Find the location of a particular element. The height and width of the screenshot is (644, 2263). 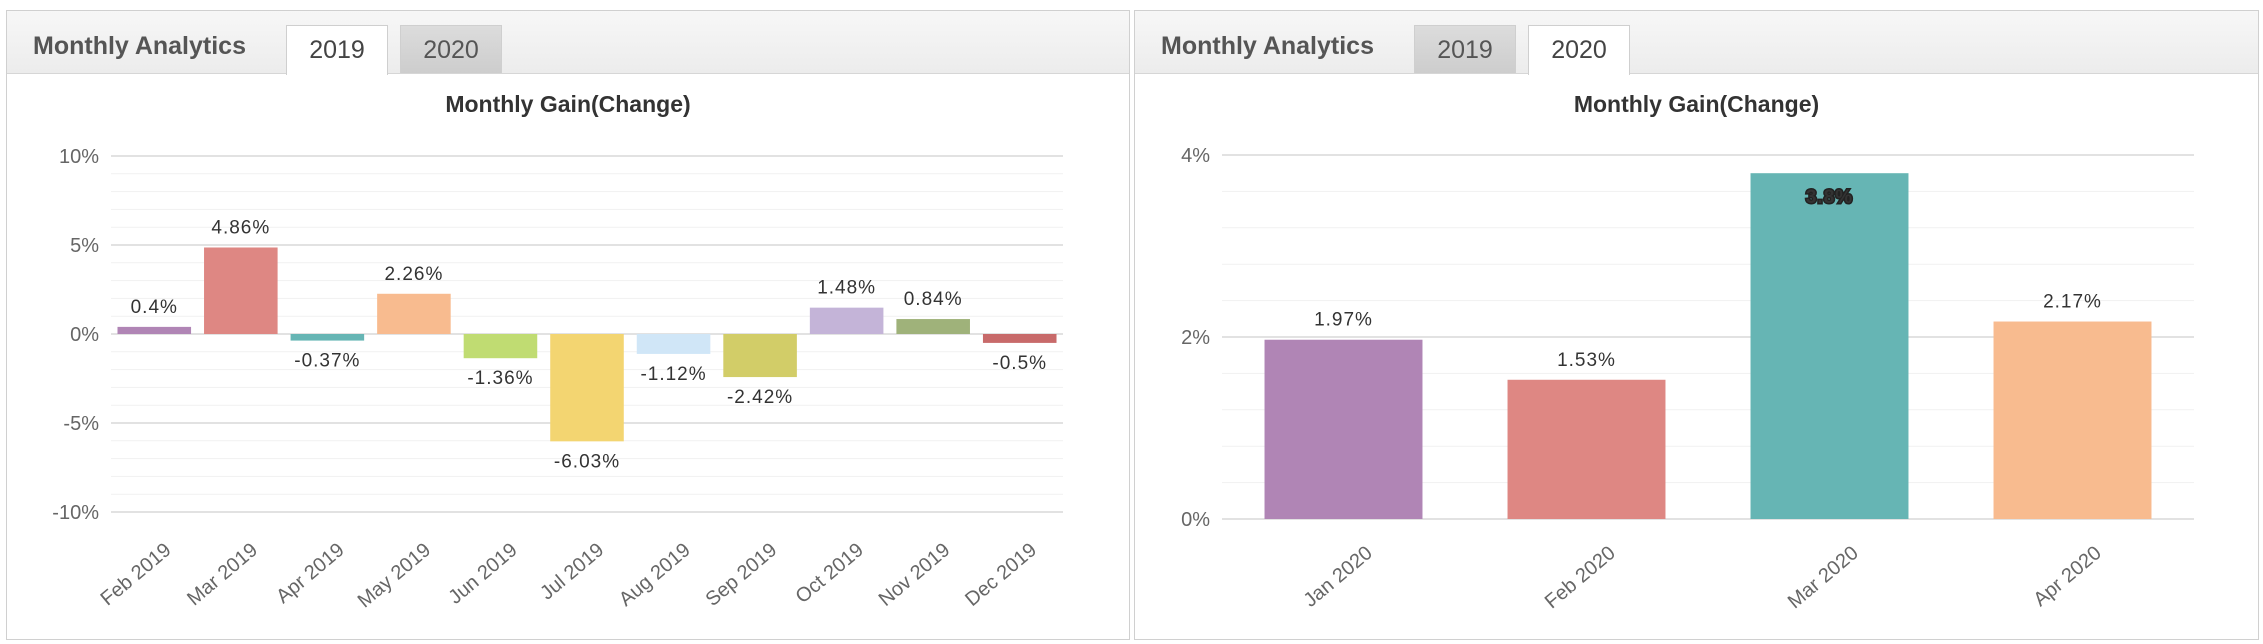

data-label: 0.84% is located at coordinates (933, 299).